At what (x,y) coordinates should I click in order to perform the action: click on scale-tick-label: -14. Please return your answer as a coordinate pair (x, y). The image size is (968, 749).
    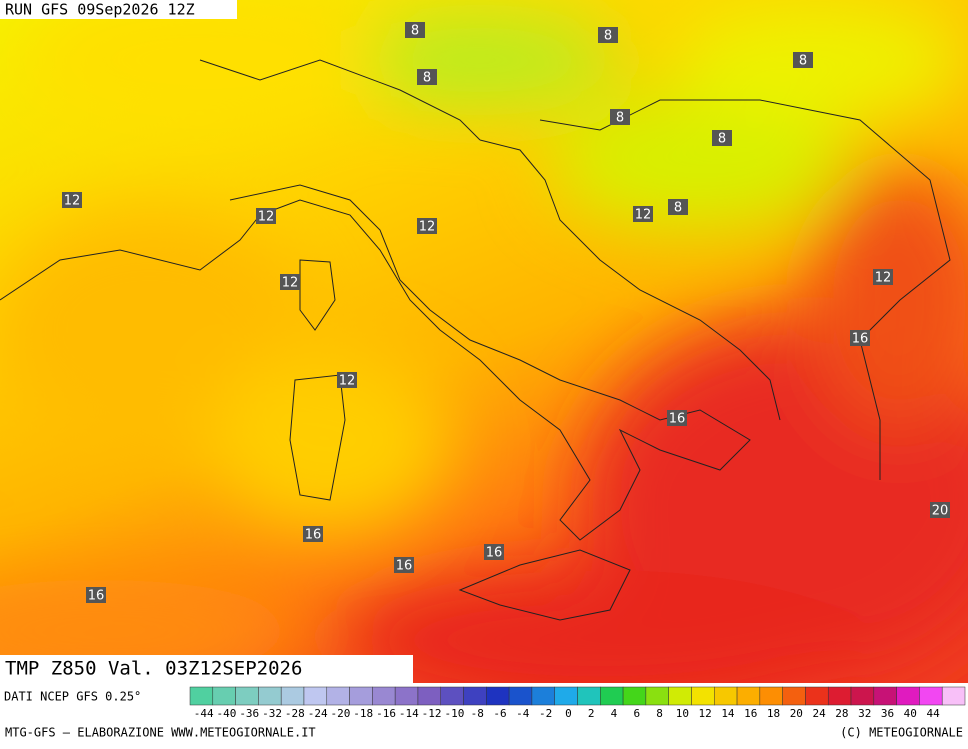
    Looking at the image, I should click on (409, 713).